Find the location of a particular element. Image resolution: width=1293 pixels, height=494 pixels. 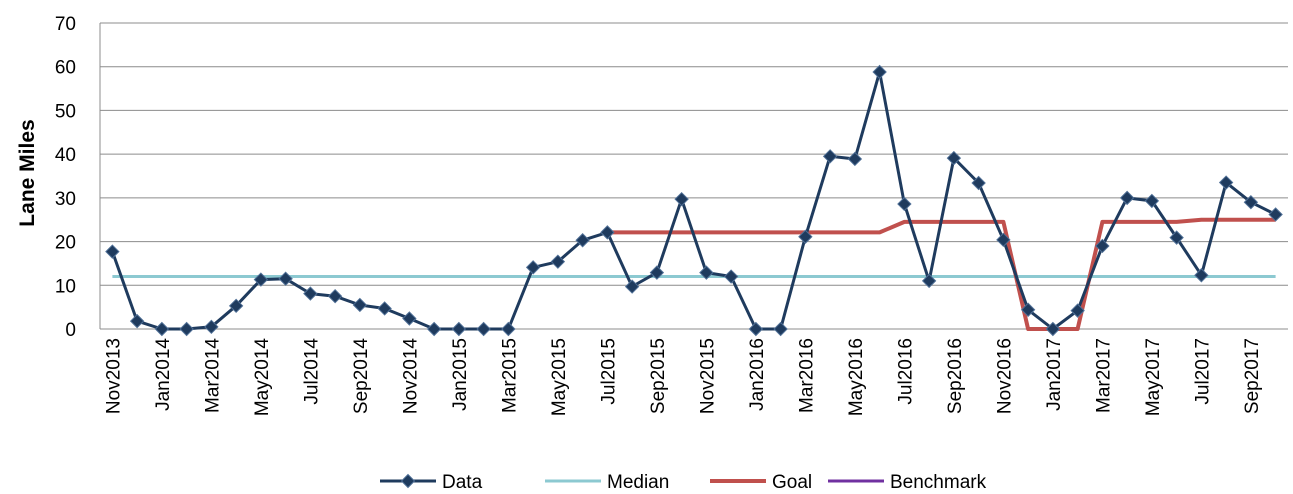

legend-label: Benchmark is located at coordinates (938, 482).